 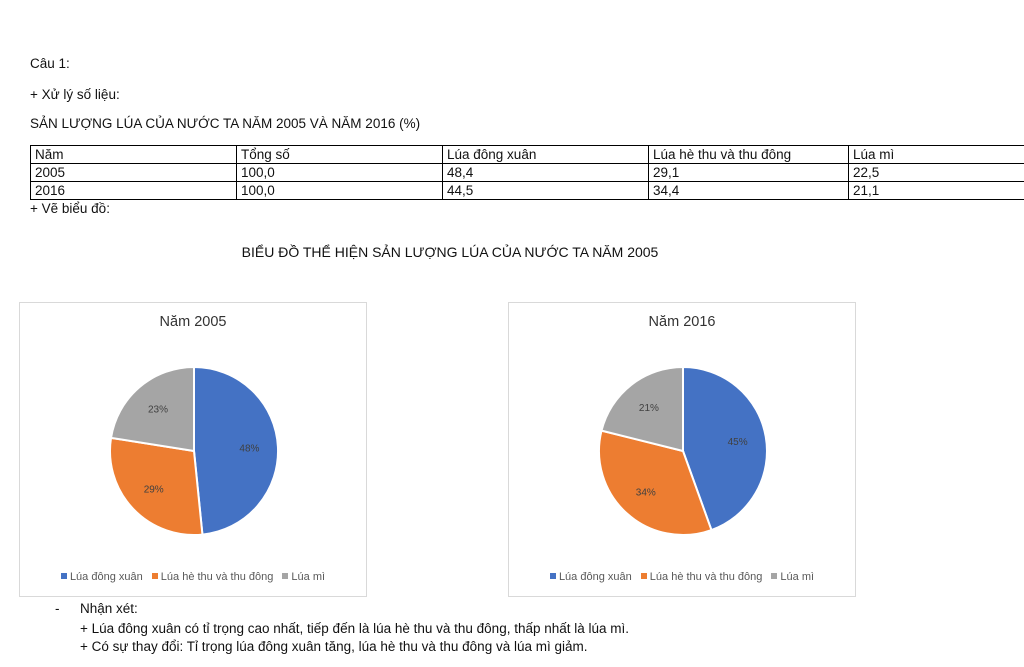 I want to click on slice-data-label: 48%, so click(x=249, y=449).